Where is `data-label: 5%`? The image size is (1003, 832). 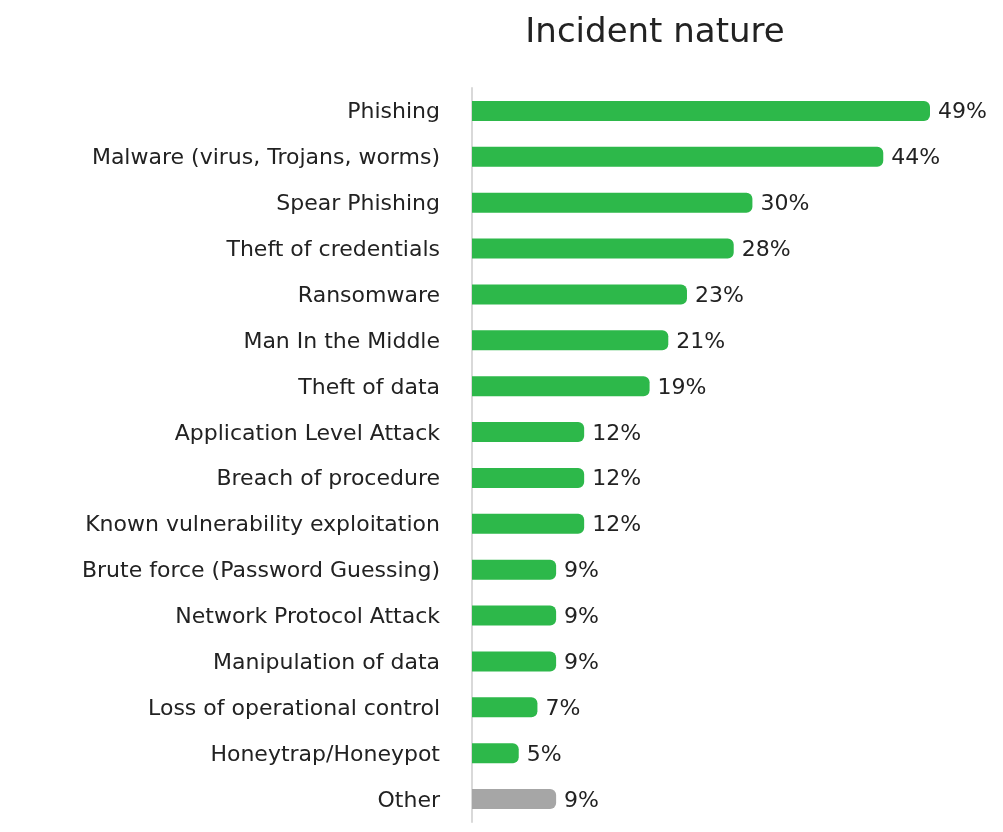 data-label: 5% is located at coordinates (544, 753).